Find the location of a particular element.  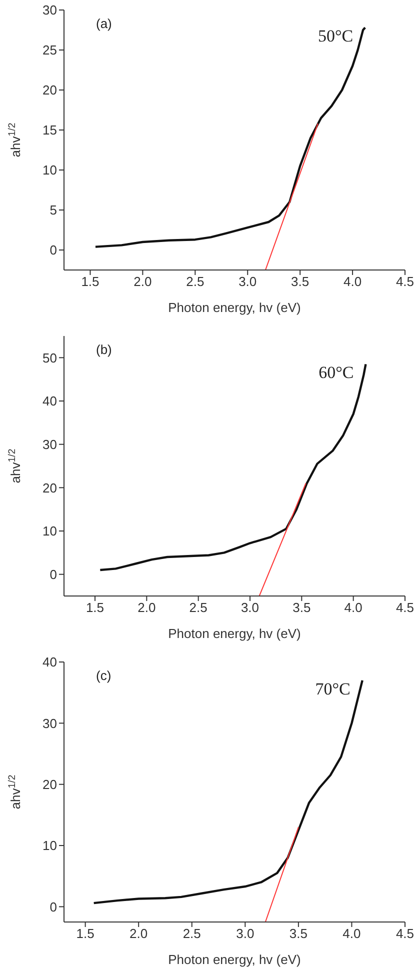

series-label: 60°C is located at coordinates (336, 372).